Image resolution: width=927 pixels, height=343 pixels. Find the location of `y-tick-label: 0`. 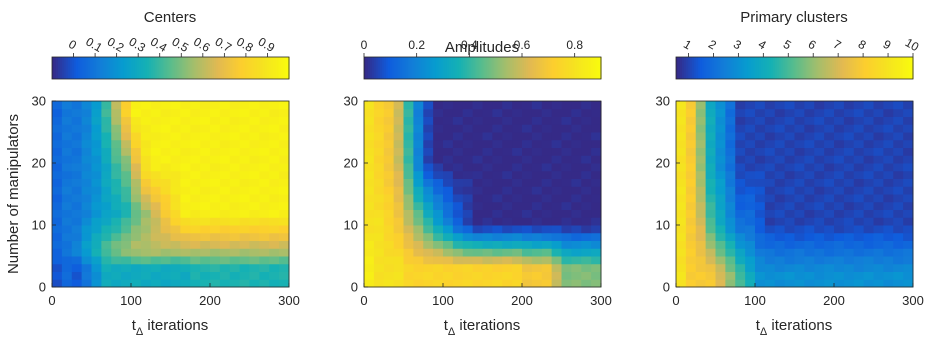

y-tick-label: 0 is located at coordinates (42, 287).